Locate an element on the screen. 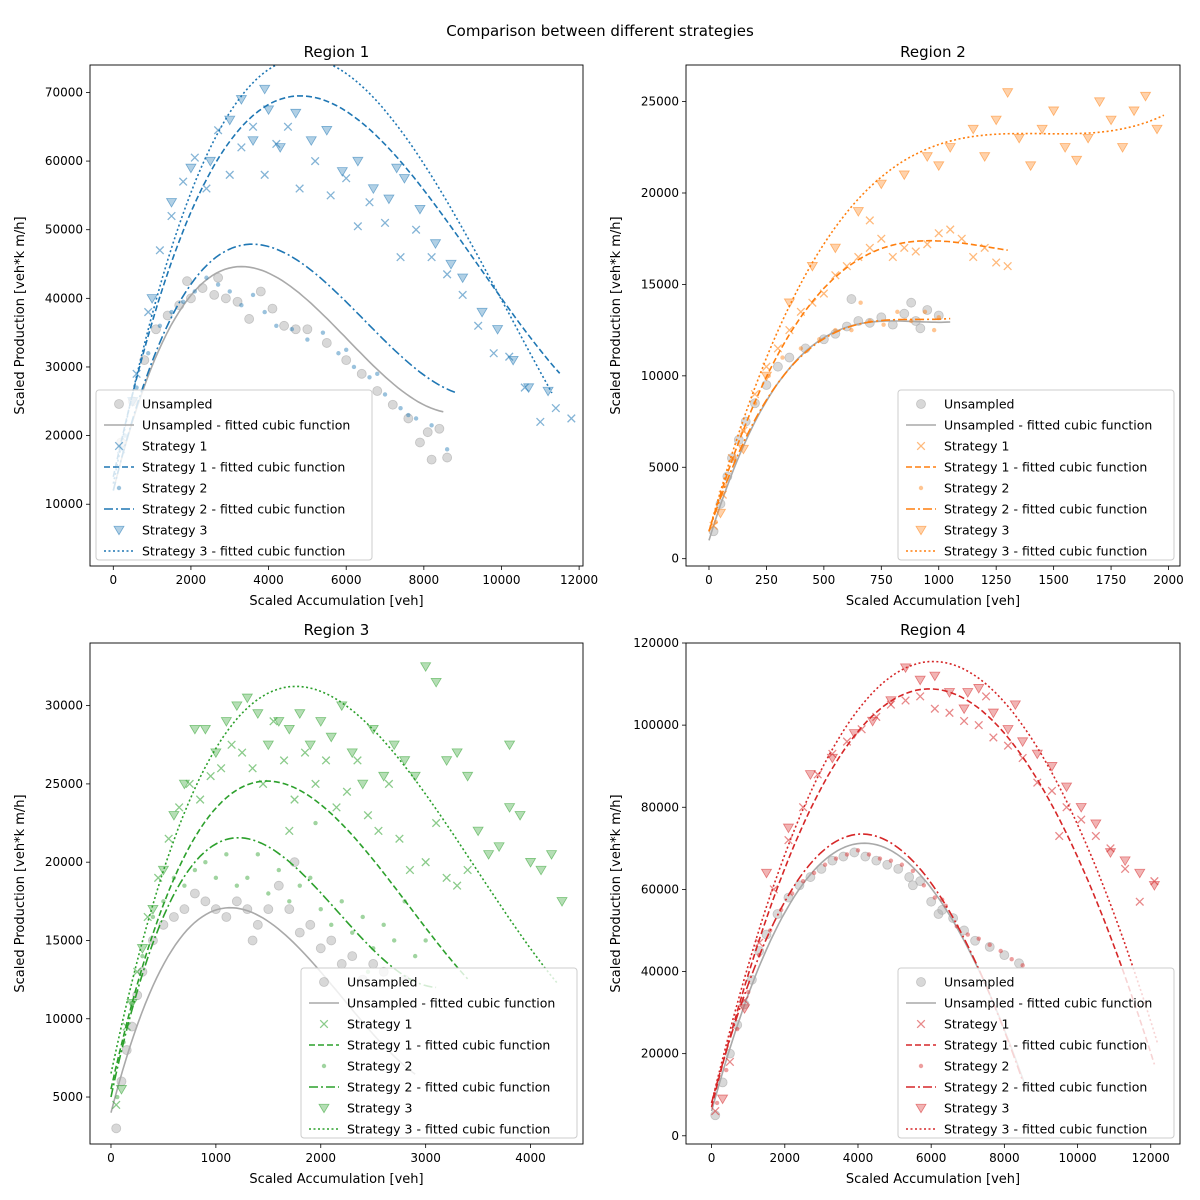 The height and width of the screenshot is (1200, 1200). y-tick-label: 80000 is located at coordinates (660, 807).